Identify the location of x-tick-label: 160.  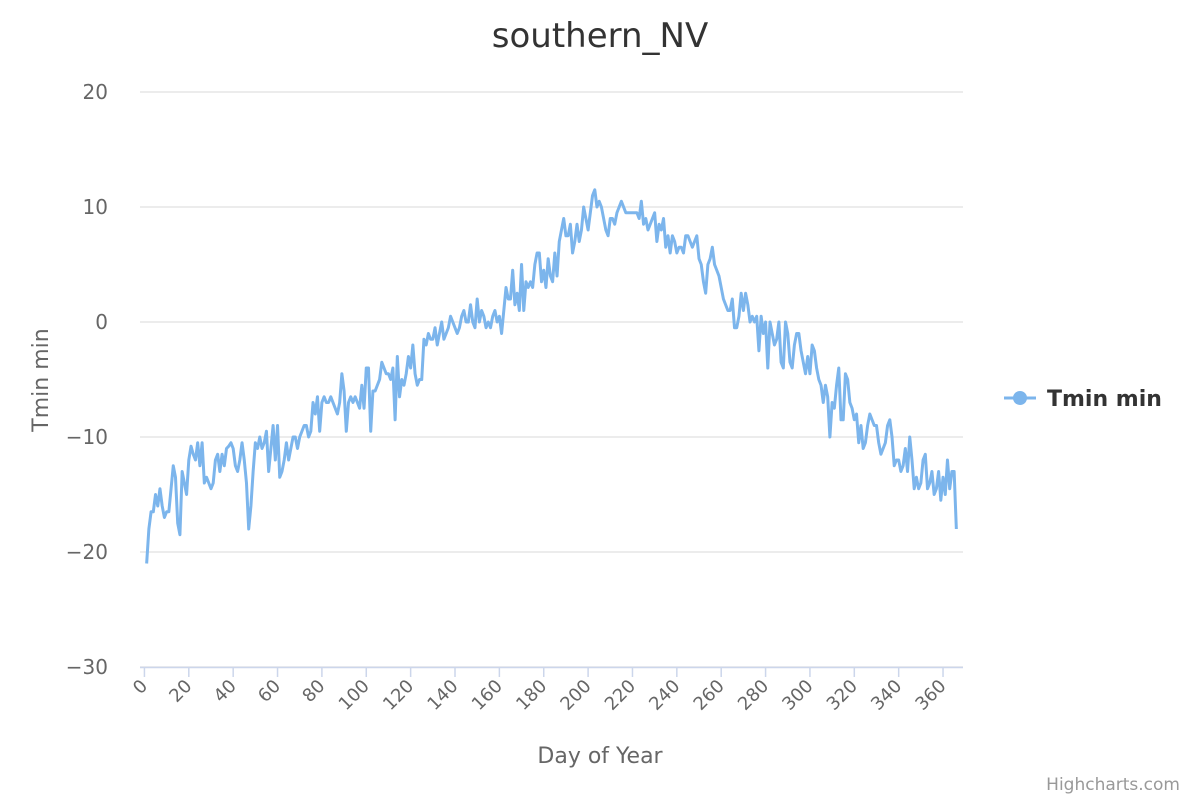
(487, 695).